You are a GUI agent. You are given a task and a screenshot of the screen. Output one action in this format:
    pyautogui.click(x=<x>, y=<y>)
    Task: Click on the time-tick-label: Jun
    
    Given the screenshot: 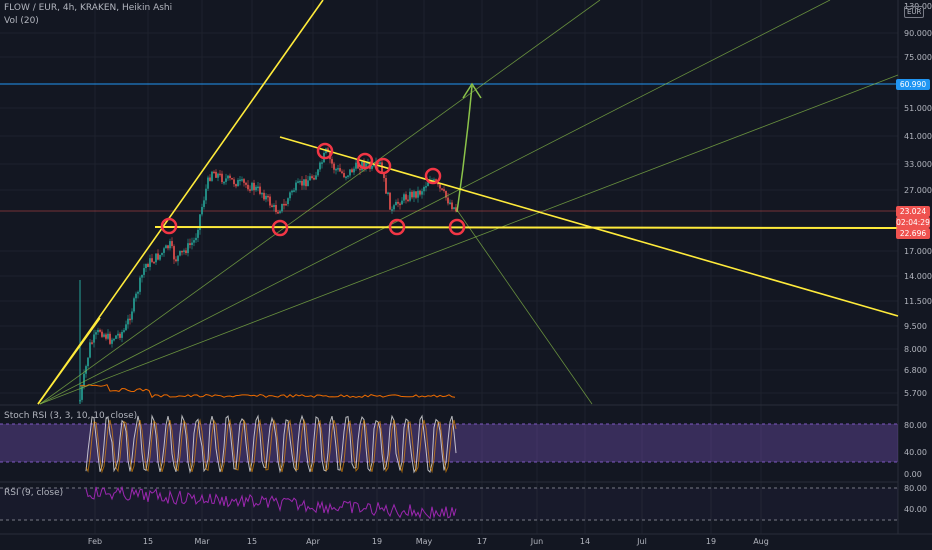 What is the action you would take?
    pyautogui.click(x=537, y=541)
    